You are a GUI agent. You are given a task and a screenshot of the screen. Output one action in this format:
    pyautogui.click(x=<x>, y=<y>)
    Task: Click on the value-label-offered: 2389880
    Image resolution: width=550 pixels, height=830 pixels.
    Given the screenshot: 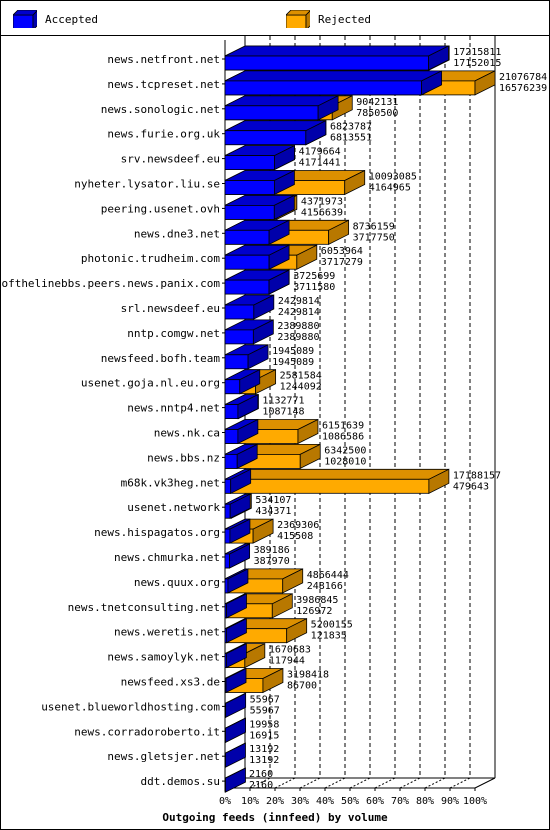 What is the action you would take?
    pyautogui.click(x=298, y=326)
    